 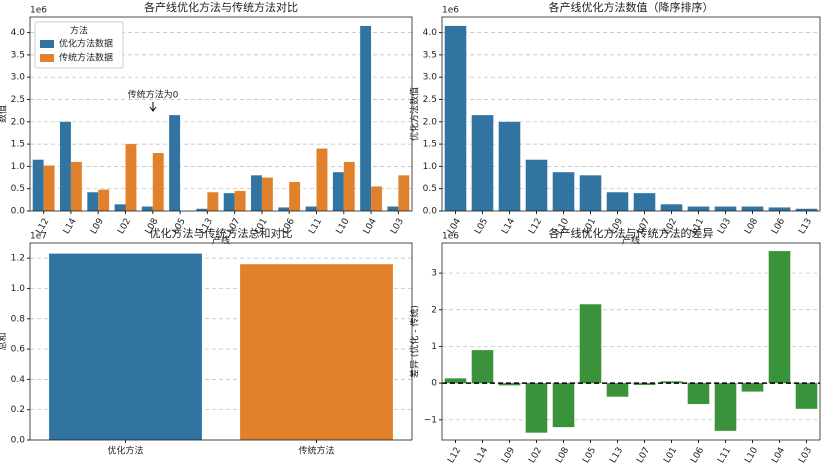 What do you see at coordinates (18, 410) in the screenshot?
I see `y-tick-label: 0.2` at bounding box center [18, 410].